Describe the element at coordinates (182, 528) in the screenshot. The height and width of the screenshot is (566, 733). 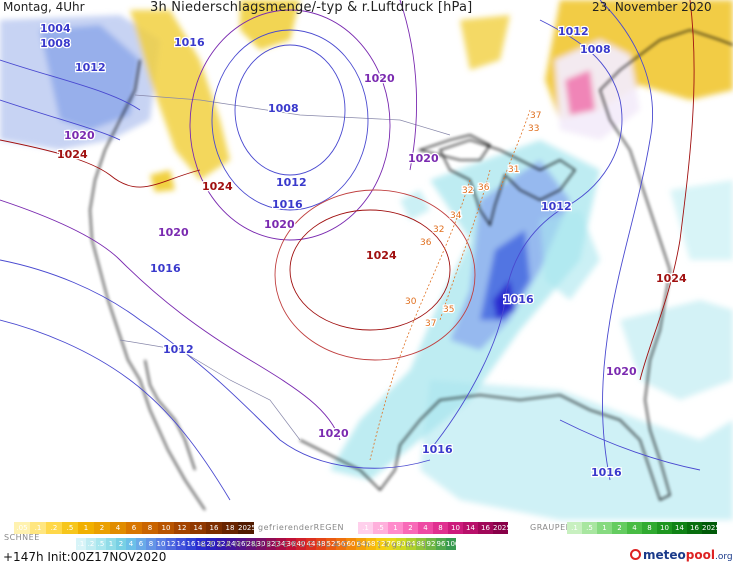
I see `snow-swatch: 12` at that location.